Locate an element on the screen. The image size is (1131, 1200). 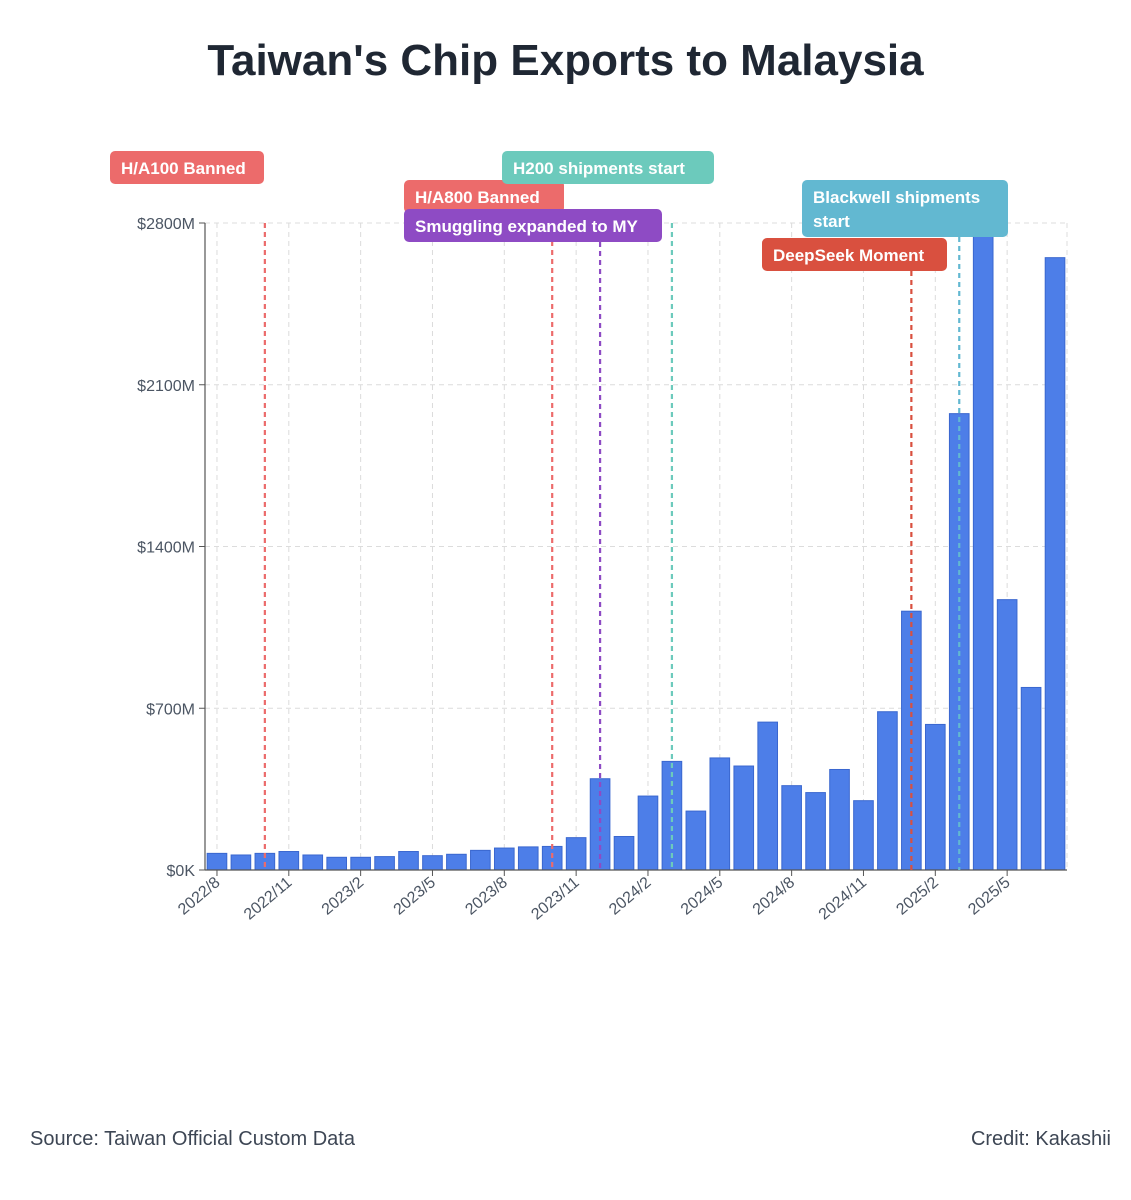
annotation-label: Smuggling expanded to MY is located at coordinates (527, 226).